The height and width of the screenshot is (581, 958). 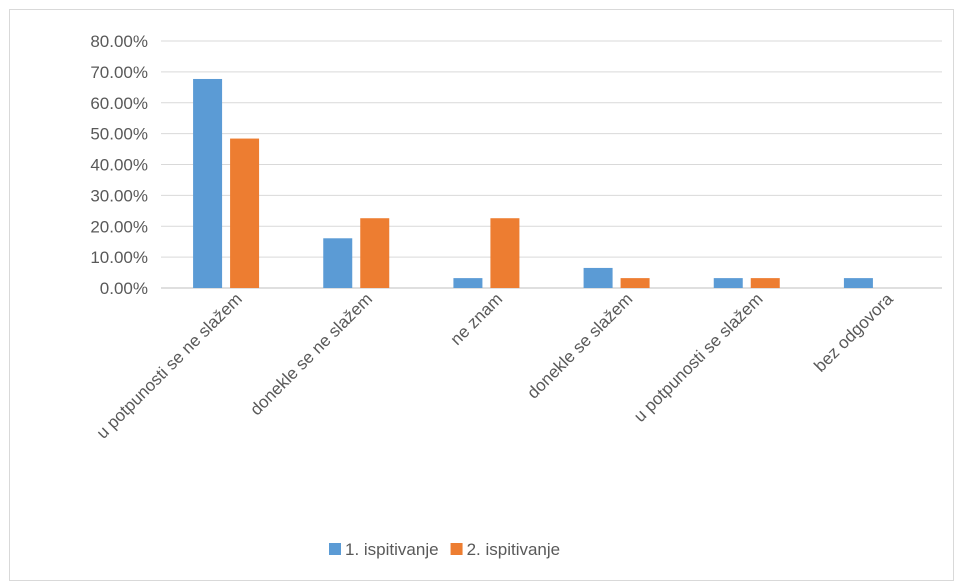 What do you see at coordinates (444, 549) in the screenshot?
I see `legend: 1. ispitivanje 2. ispitivanje` at bounding box center [444, 549].